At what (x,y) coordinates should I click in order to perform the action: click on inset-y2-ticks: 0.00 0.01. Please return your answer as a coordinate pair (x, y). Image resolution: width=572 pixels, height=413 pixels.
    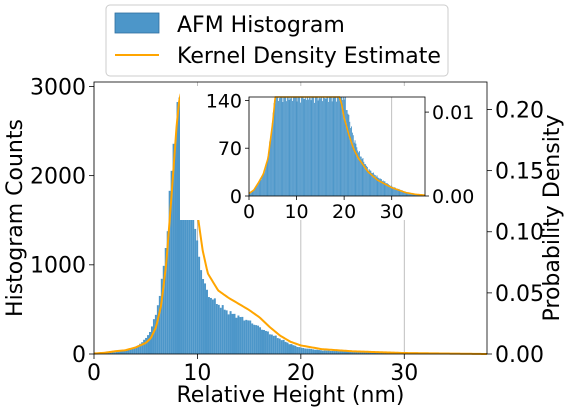
    Looking at the image, I should click on (449, 155).